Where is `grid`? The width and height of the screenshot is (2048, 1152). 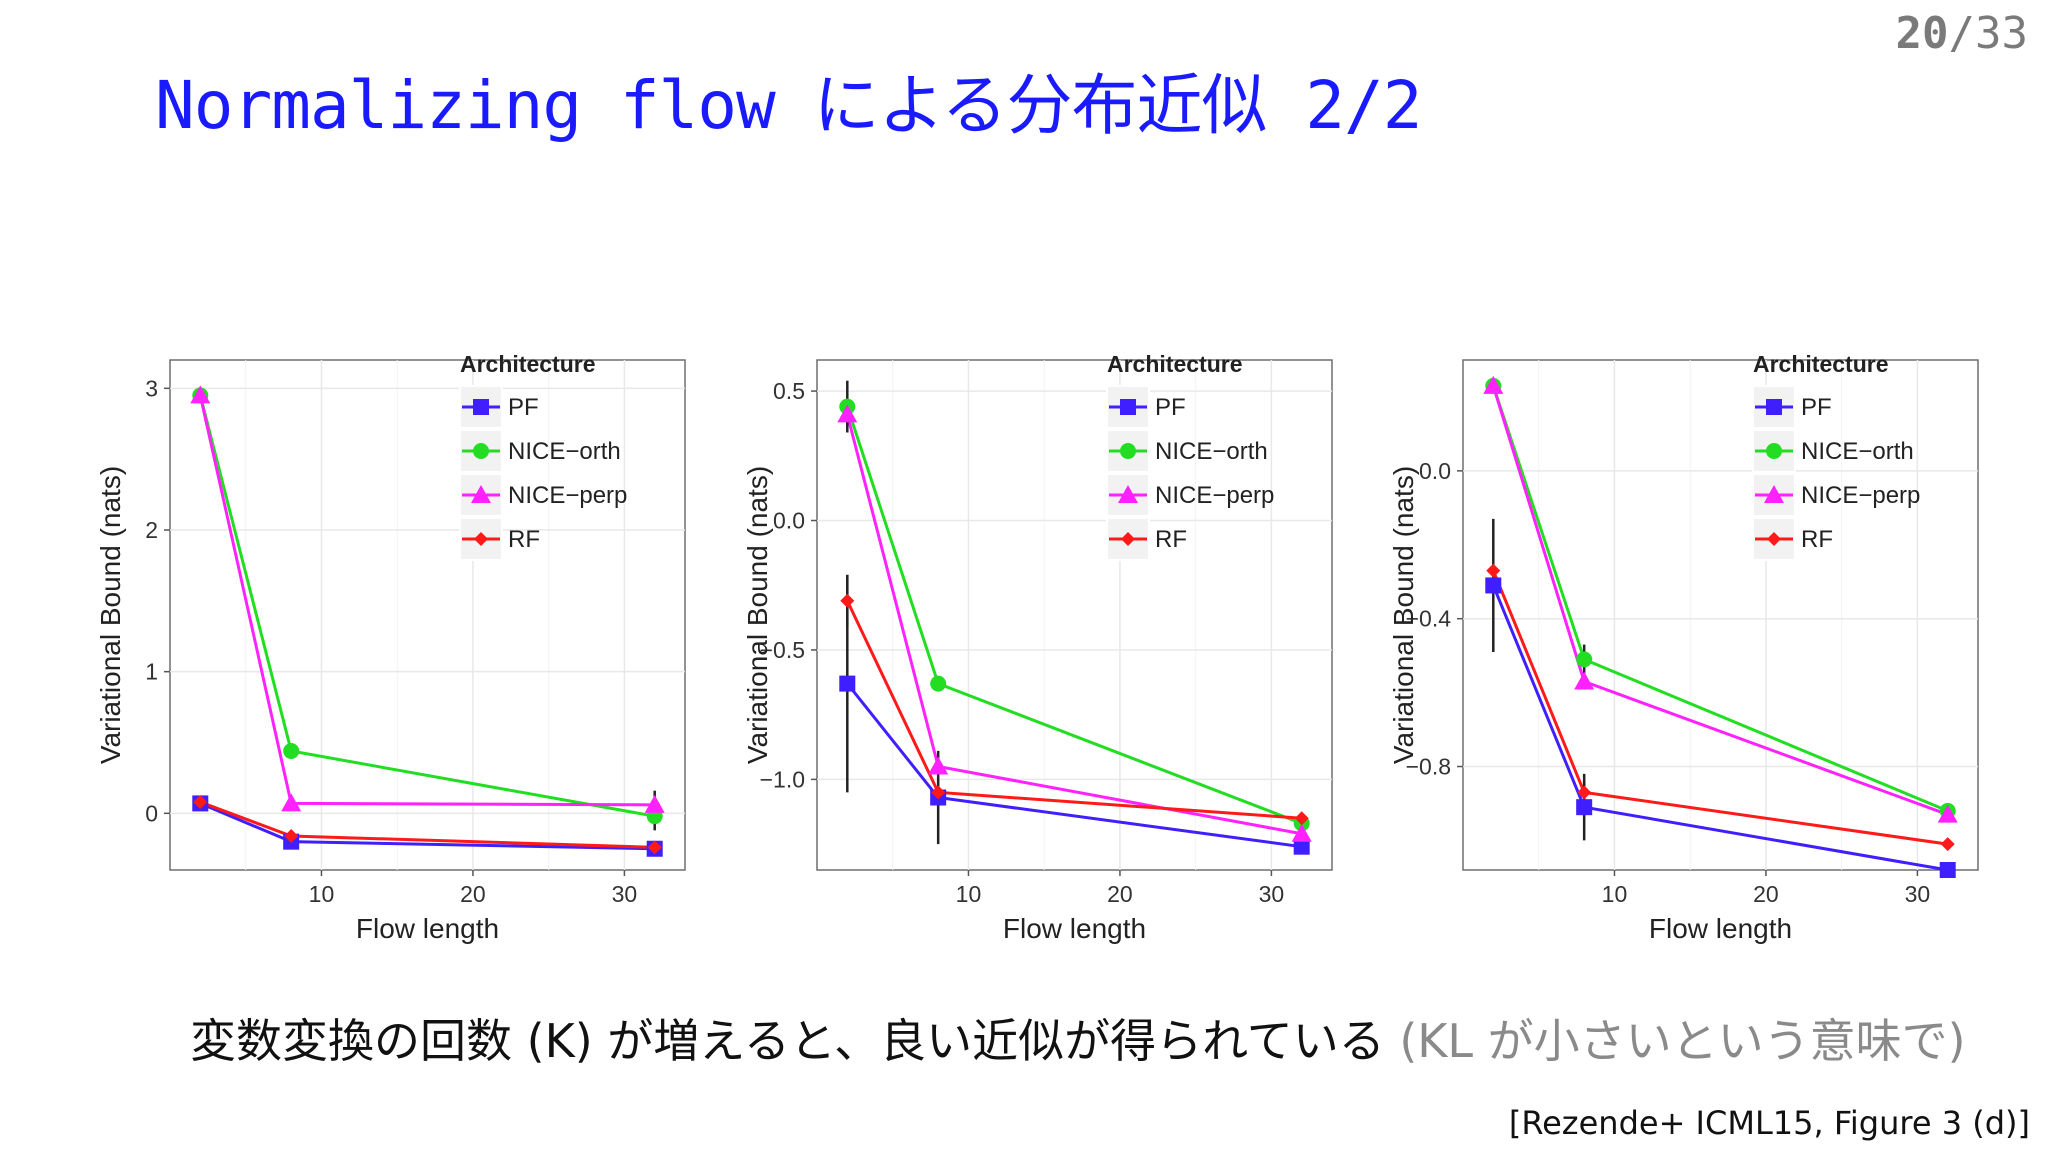 grid is located at coordinates (1074, 615).